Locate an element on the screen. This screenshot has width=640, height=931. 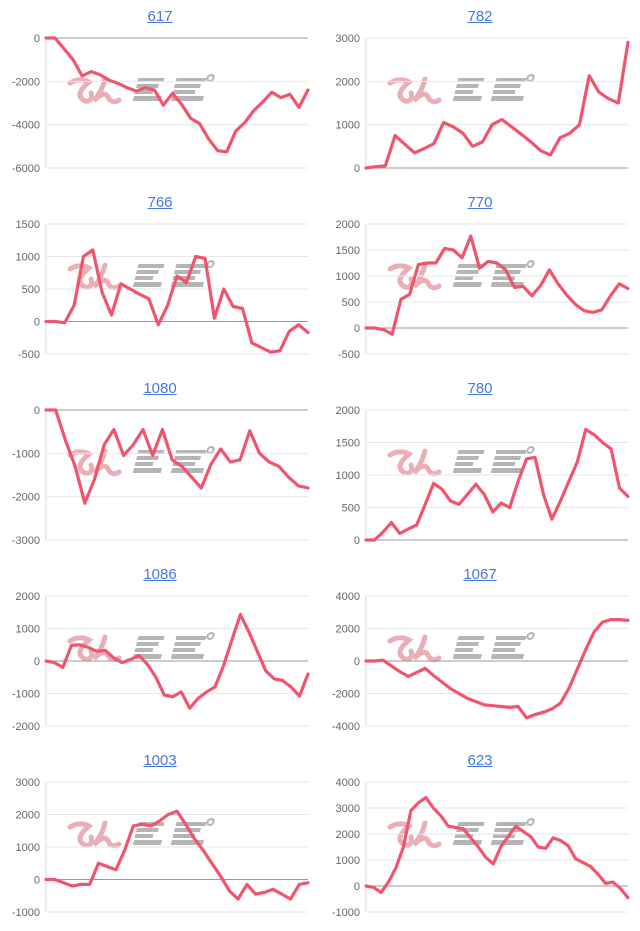
chart-card: 782 3000 2000 1000 0 is located at coordinates (480, 93).